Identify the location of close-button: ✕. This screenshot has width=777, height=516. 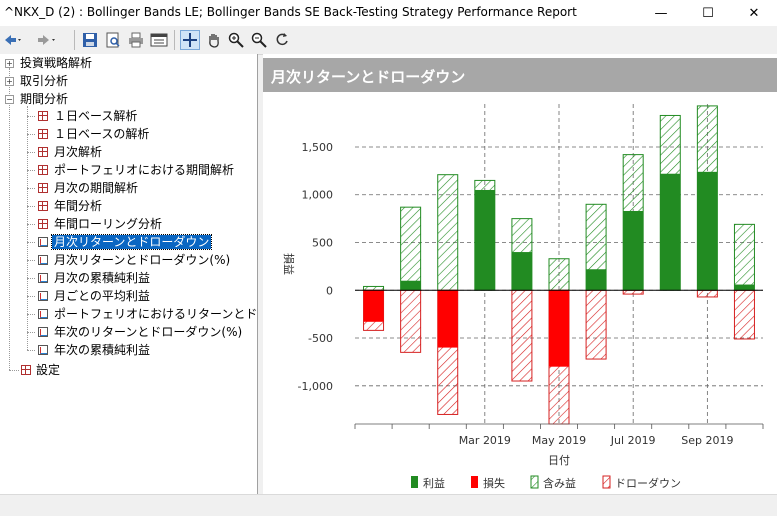
(754, 13).